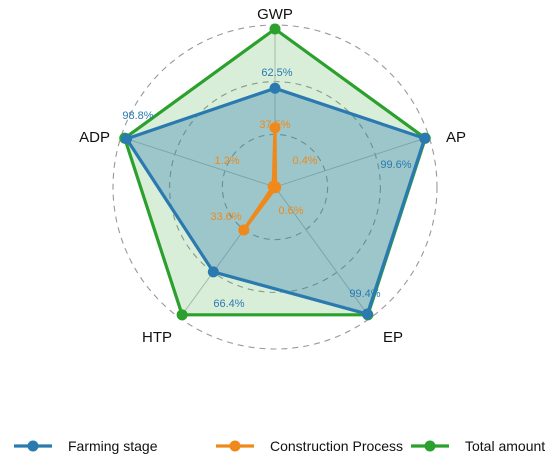 This screenshot has width=550, height=463. Describe the element at coordinates (226, 161) in the screenshot. I see `pct-label-construction-adp: 1.2%` at that location.